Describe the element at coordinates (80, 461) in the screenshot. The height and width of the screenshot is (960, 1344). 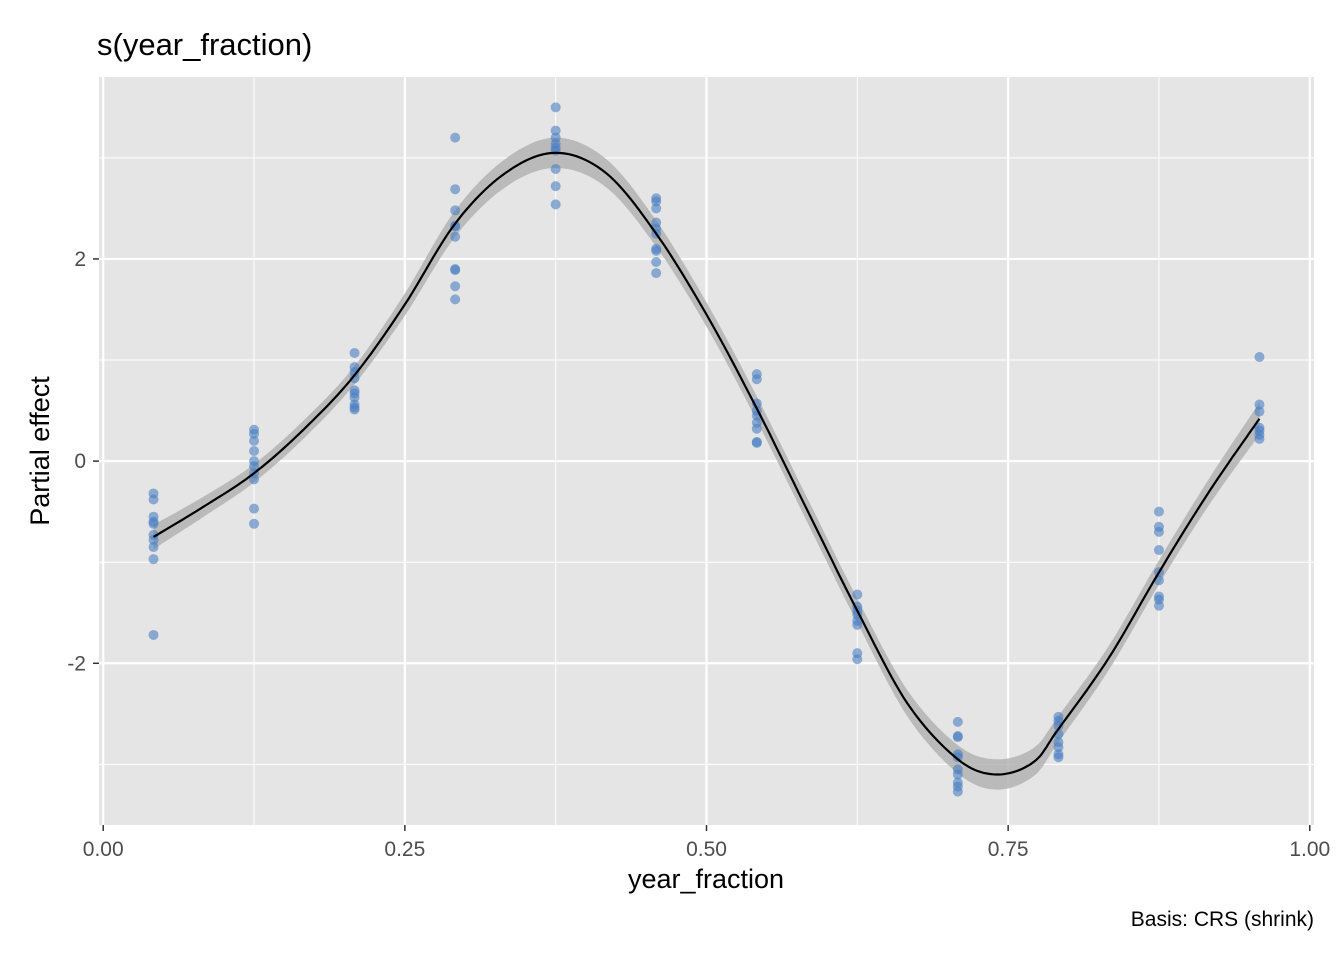
I see `y-tick-label: 0` at that location.